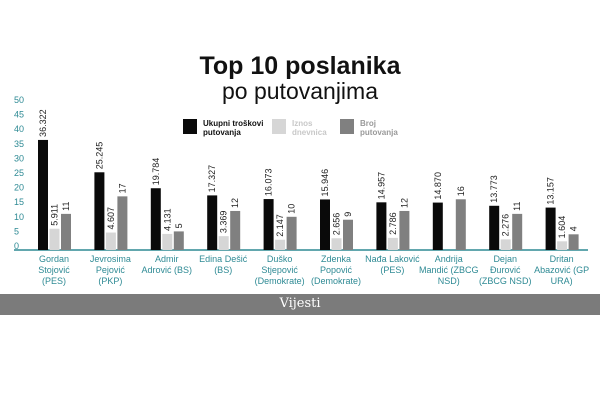 The width and height of the screenshot is (600, 400). What do you see at coordinates (517, 206) in the screenshot?
I see `data-label: 11` at bounding box center [517, 206].